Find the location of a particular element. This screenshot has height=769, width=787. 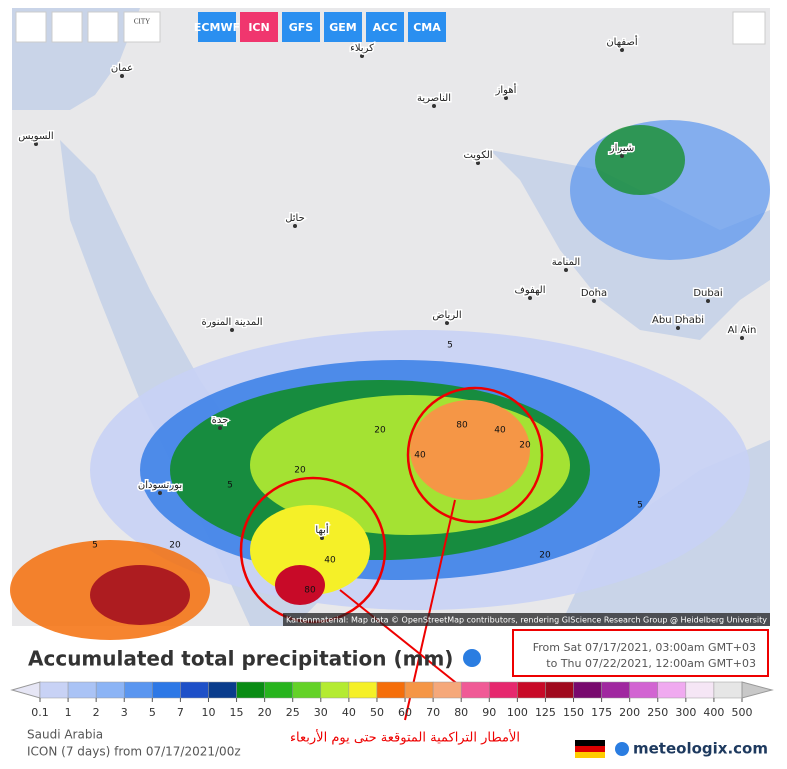

legend-label: 20 is located at coordinates (265, 712).